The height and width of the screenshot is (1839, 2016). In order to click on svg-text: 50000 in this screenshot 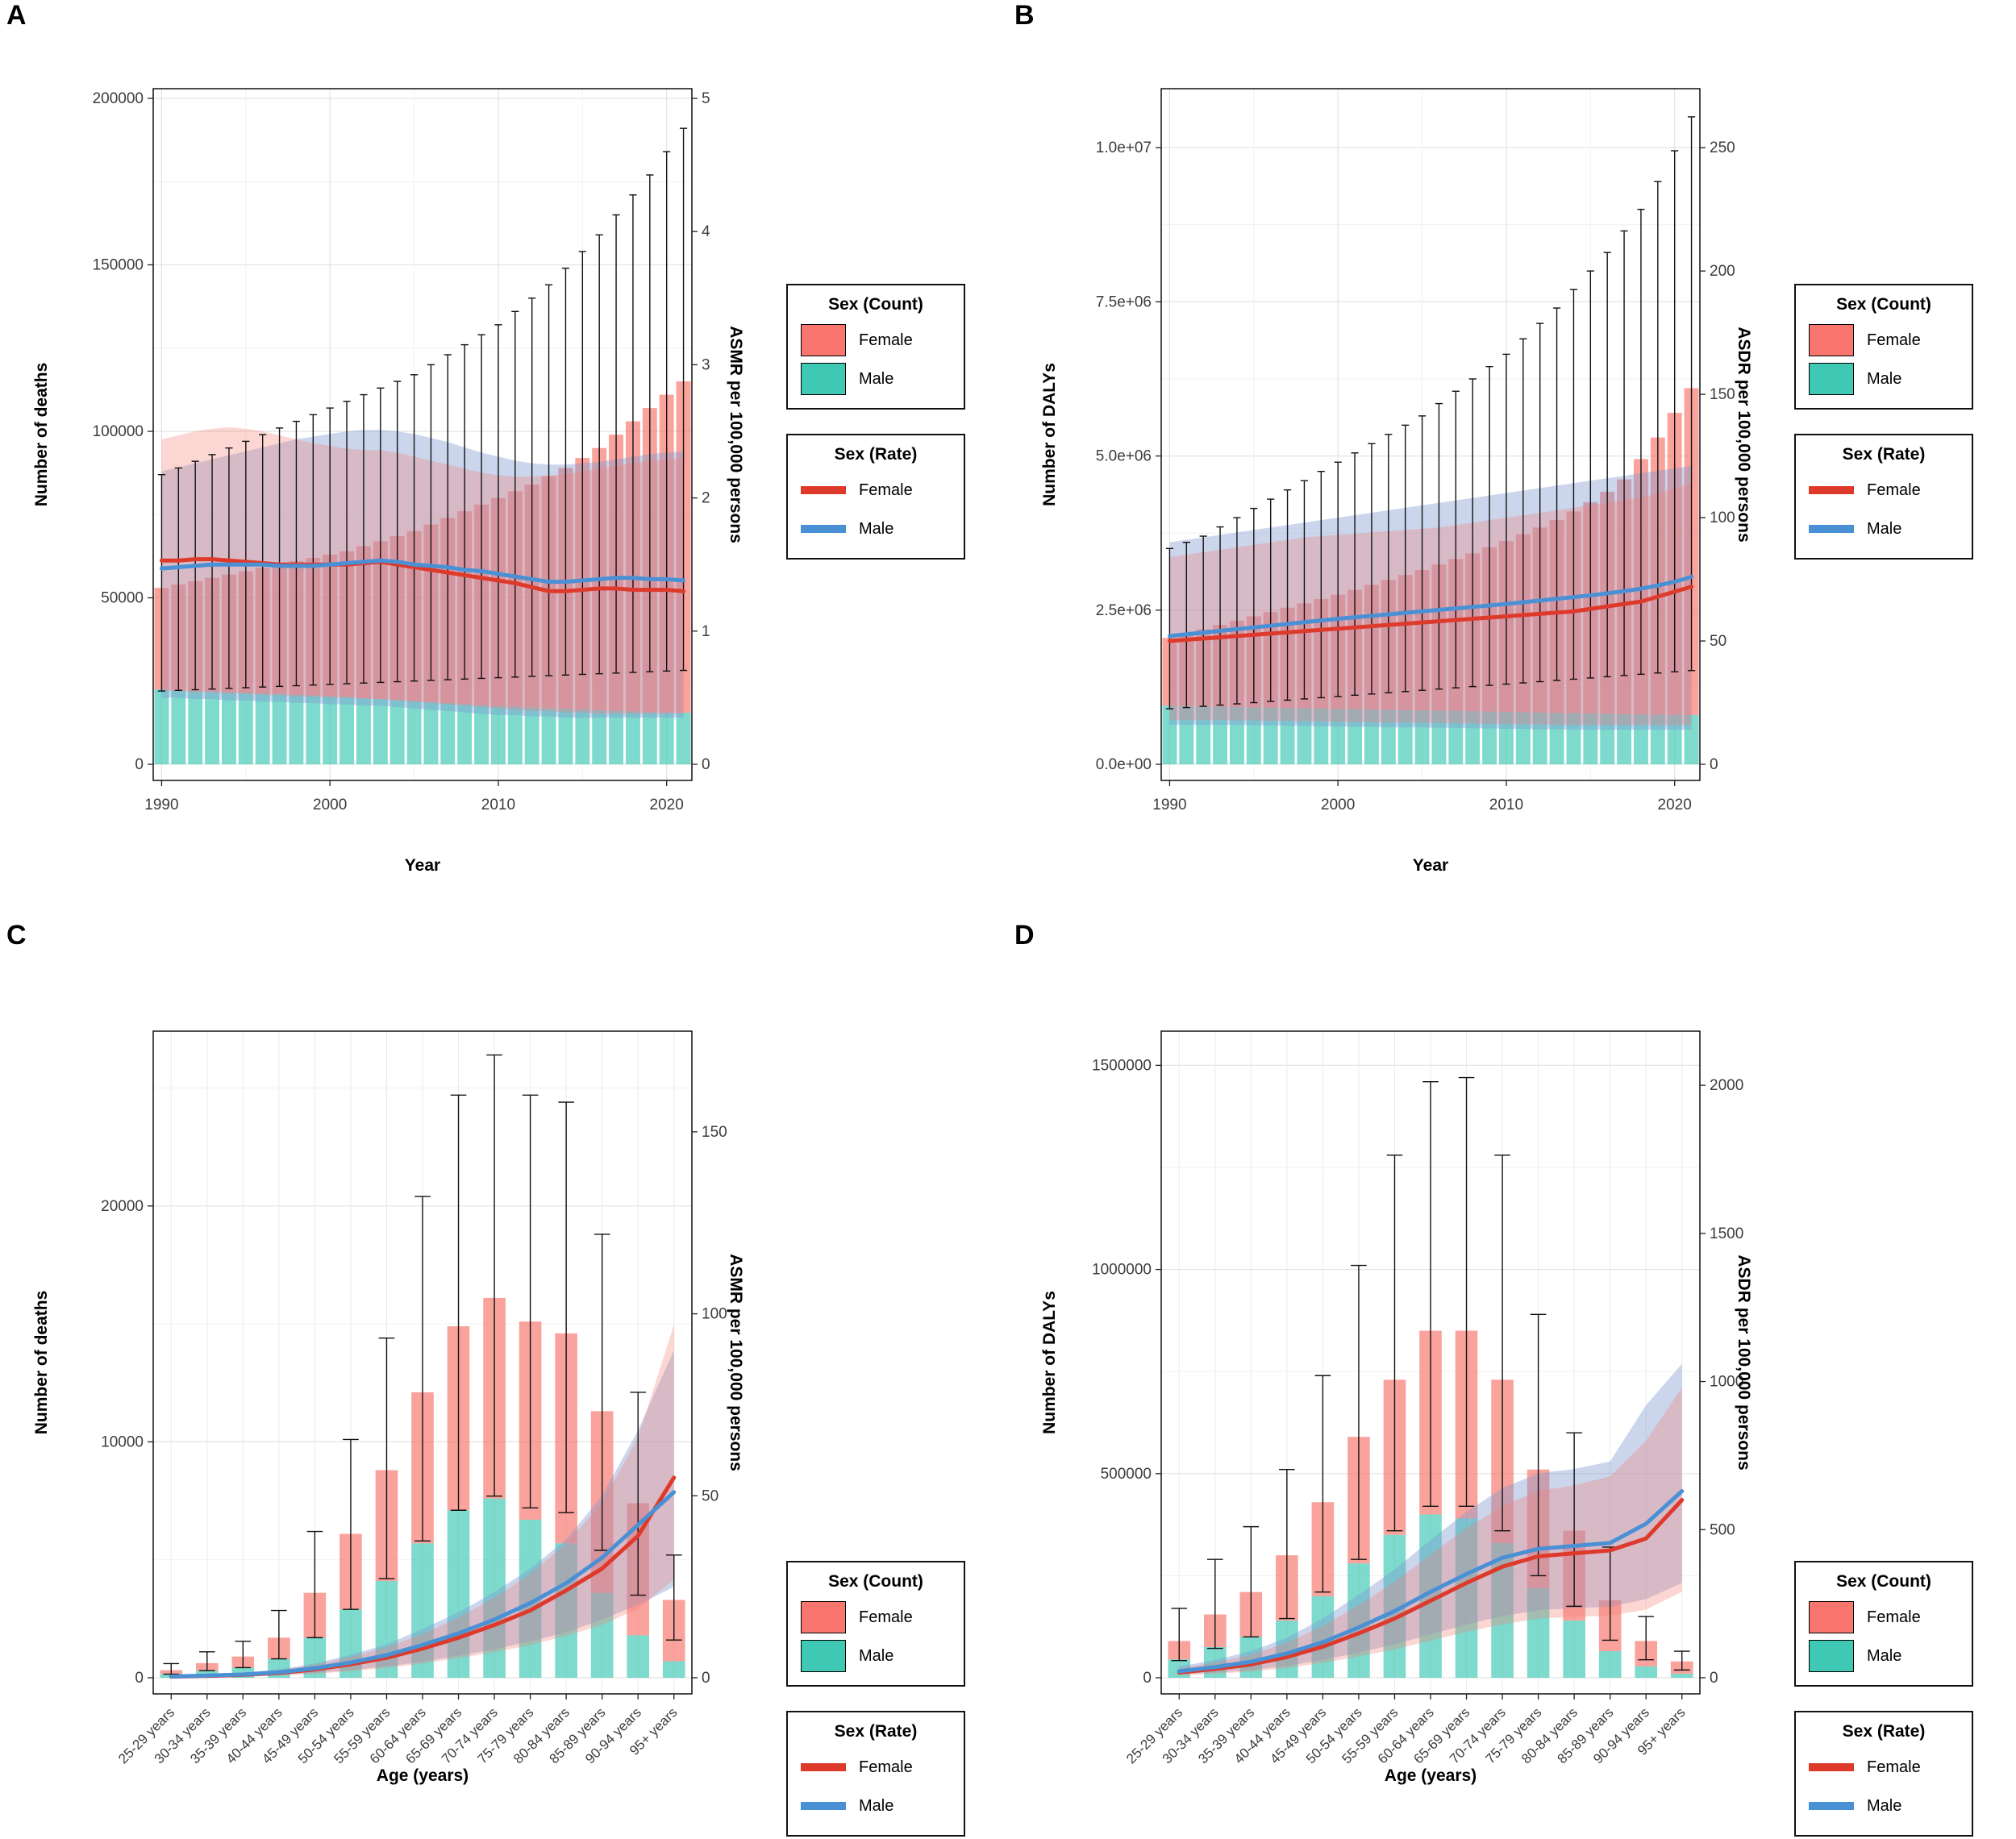, I will do `click(122, 598)`.